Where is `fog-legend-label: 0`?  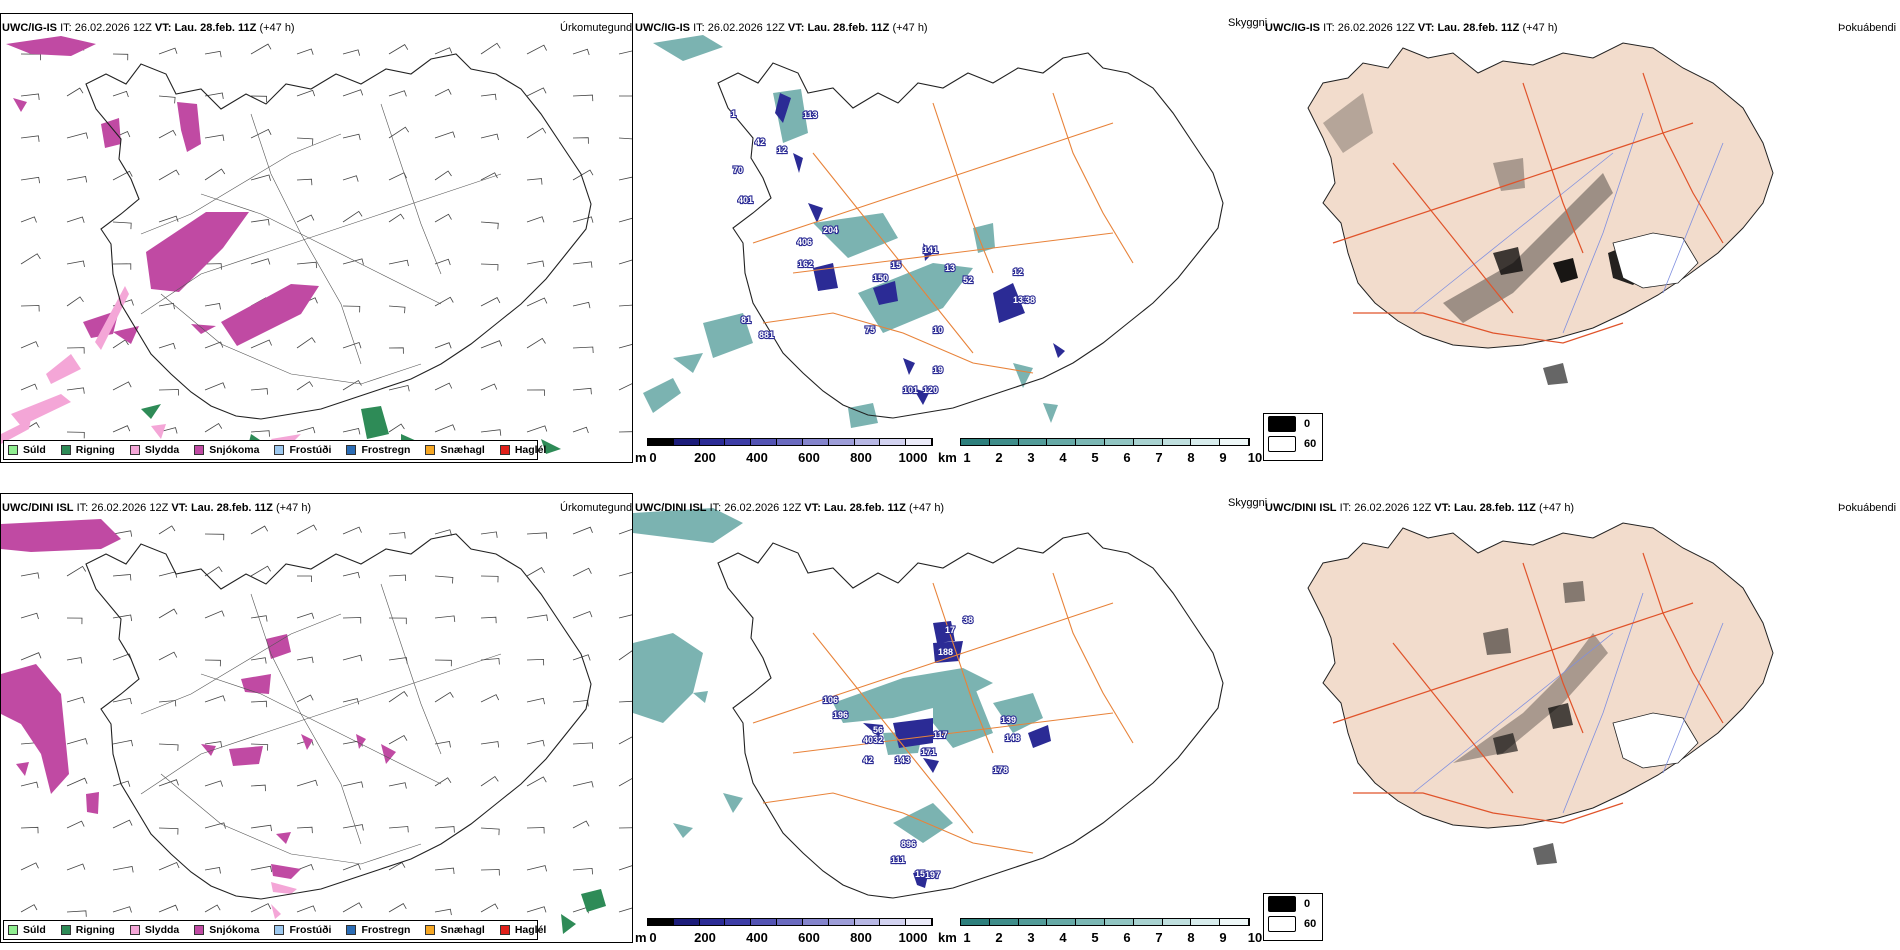
fog-legend-label: 0 is located at coordinates (1307, 424).